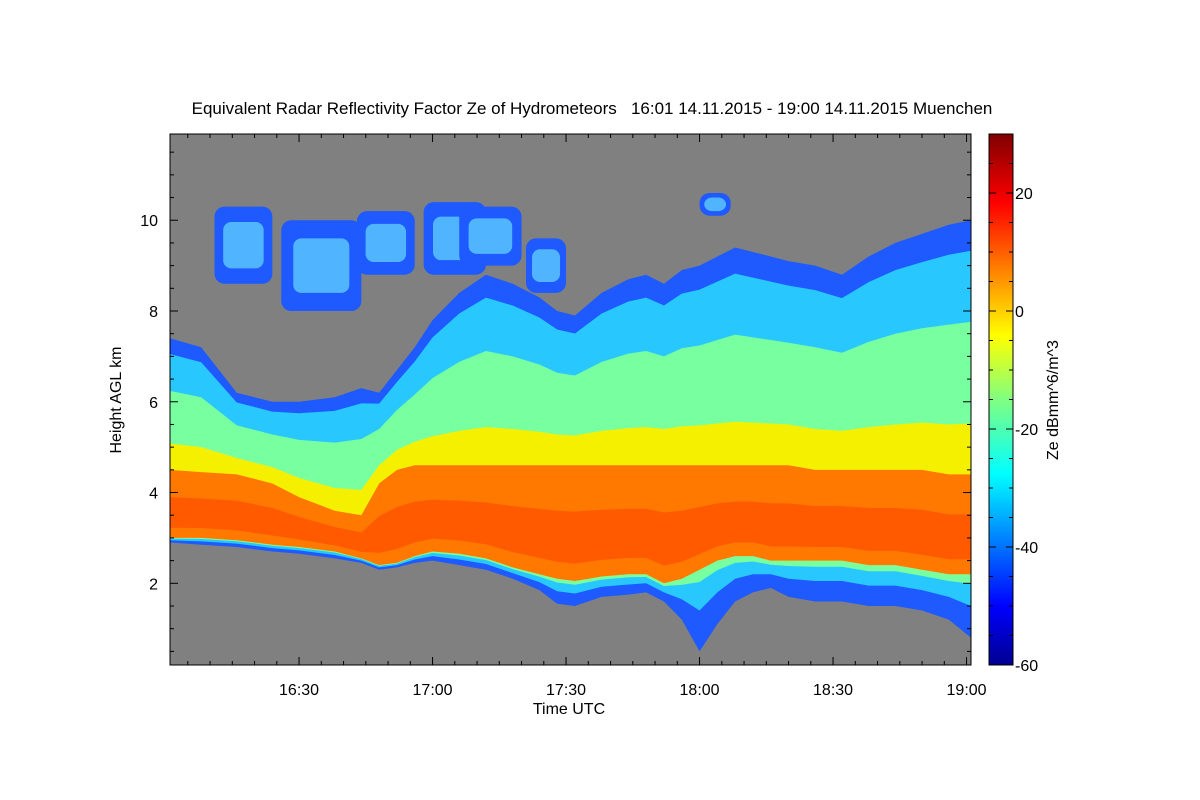  Describe the element at coordinates (1026, 430) in the screenshot. I see `colorbar-tick-label: -20` at that location.